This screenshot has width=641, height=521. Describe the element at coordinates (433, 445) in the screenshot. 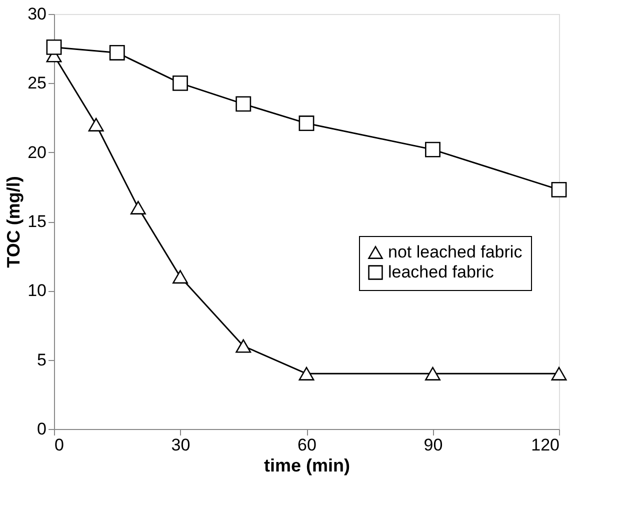

I see `x-tick-label: 90` at that location.